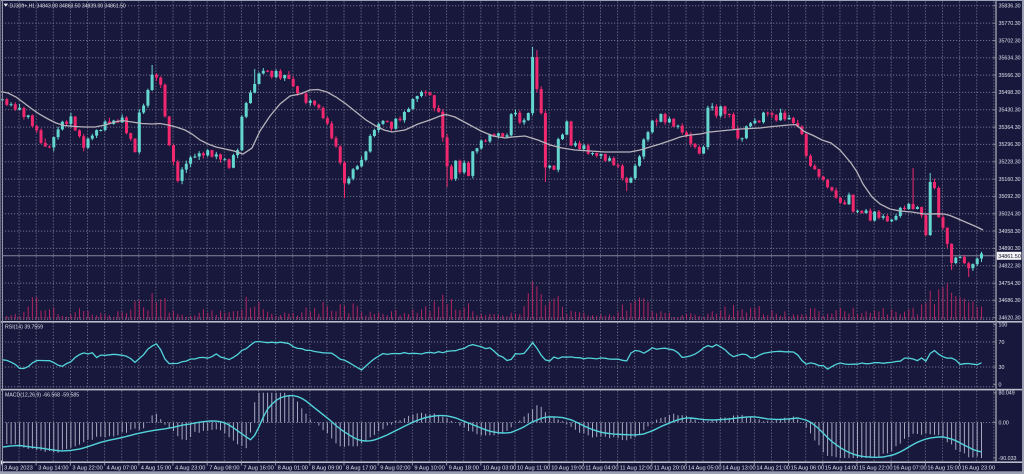 Image resolution: width=1024 pixels, height=474 pixels. Describe the element at coordinates (1004, 423) in the screenshot. I see `svg-text: 0.00` at that location.